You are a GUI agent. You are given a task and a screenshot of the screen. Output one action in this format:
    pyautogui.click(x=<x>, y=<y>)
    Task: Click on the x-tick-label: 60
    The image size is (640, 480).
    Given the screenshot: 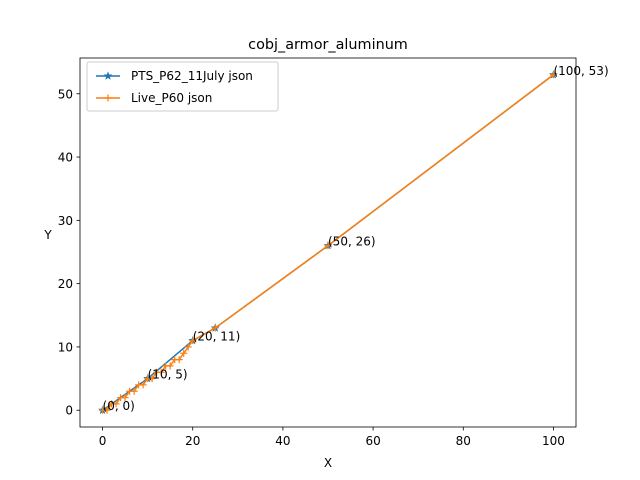 What is the action you would take?
    pyautogui.click(x=372, y=441)
    